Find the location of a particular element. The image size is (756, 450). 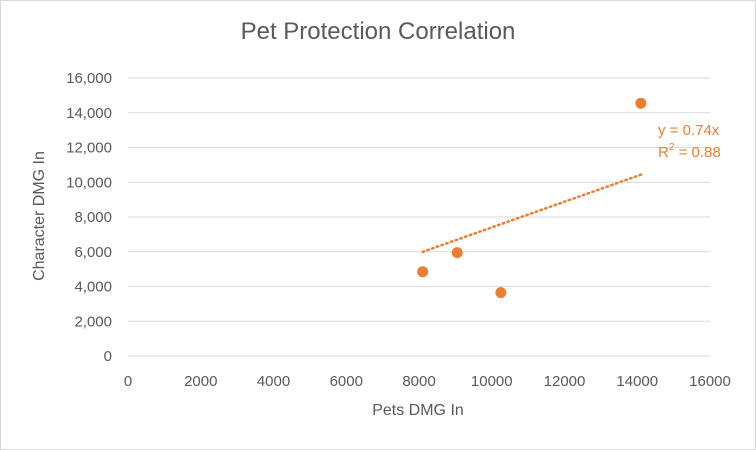

y-tick-label: 6,000 is located at coordinates (93, 252).